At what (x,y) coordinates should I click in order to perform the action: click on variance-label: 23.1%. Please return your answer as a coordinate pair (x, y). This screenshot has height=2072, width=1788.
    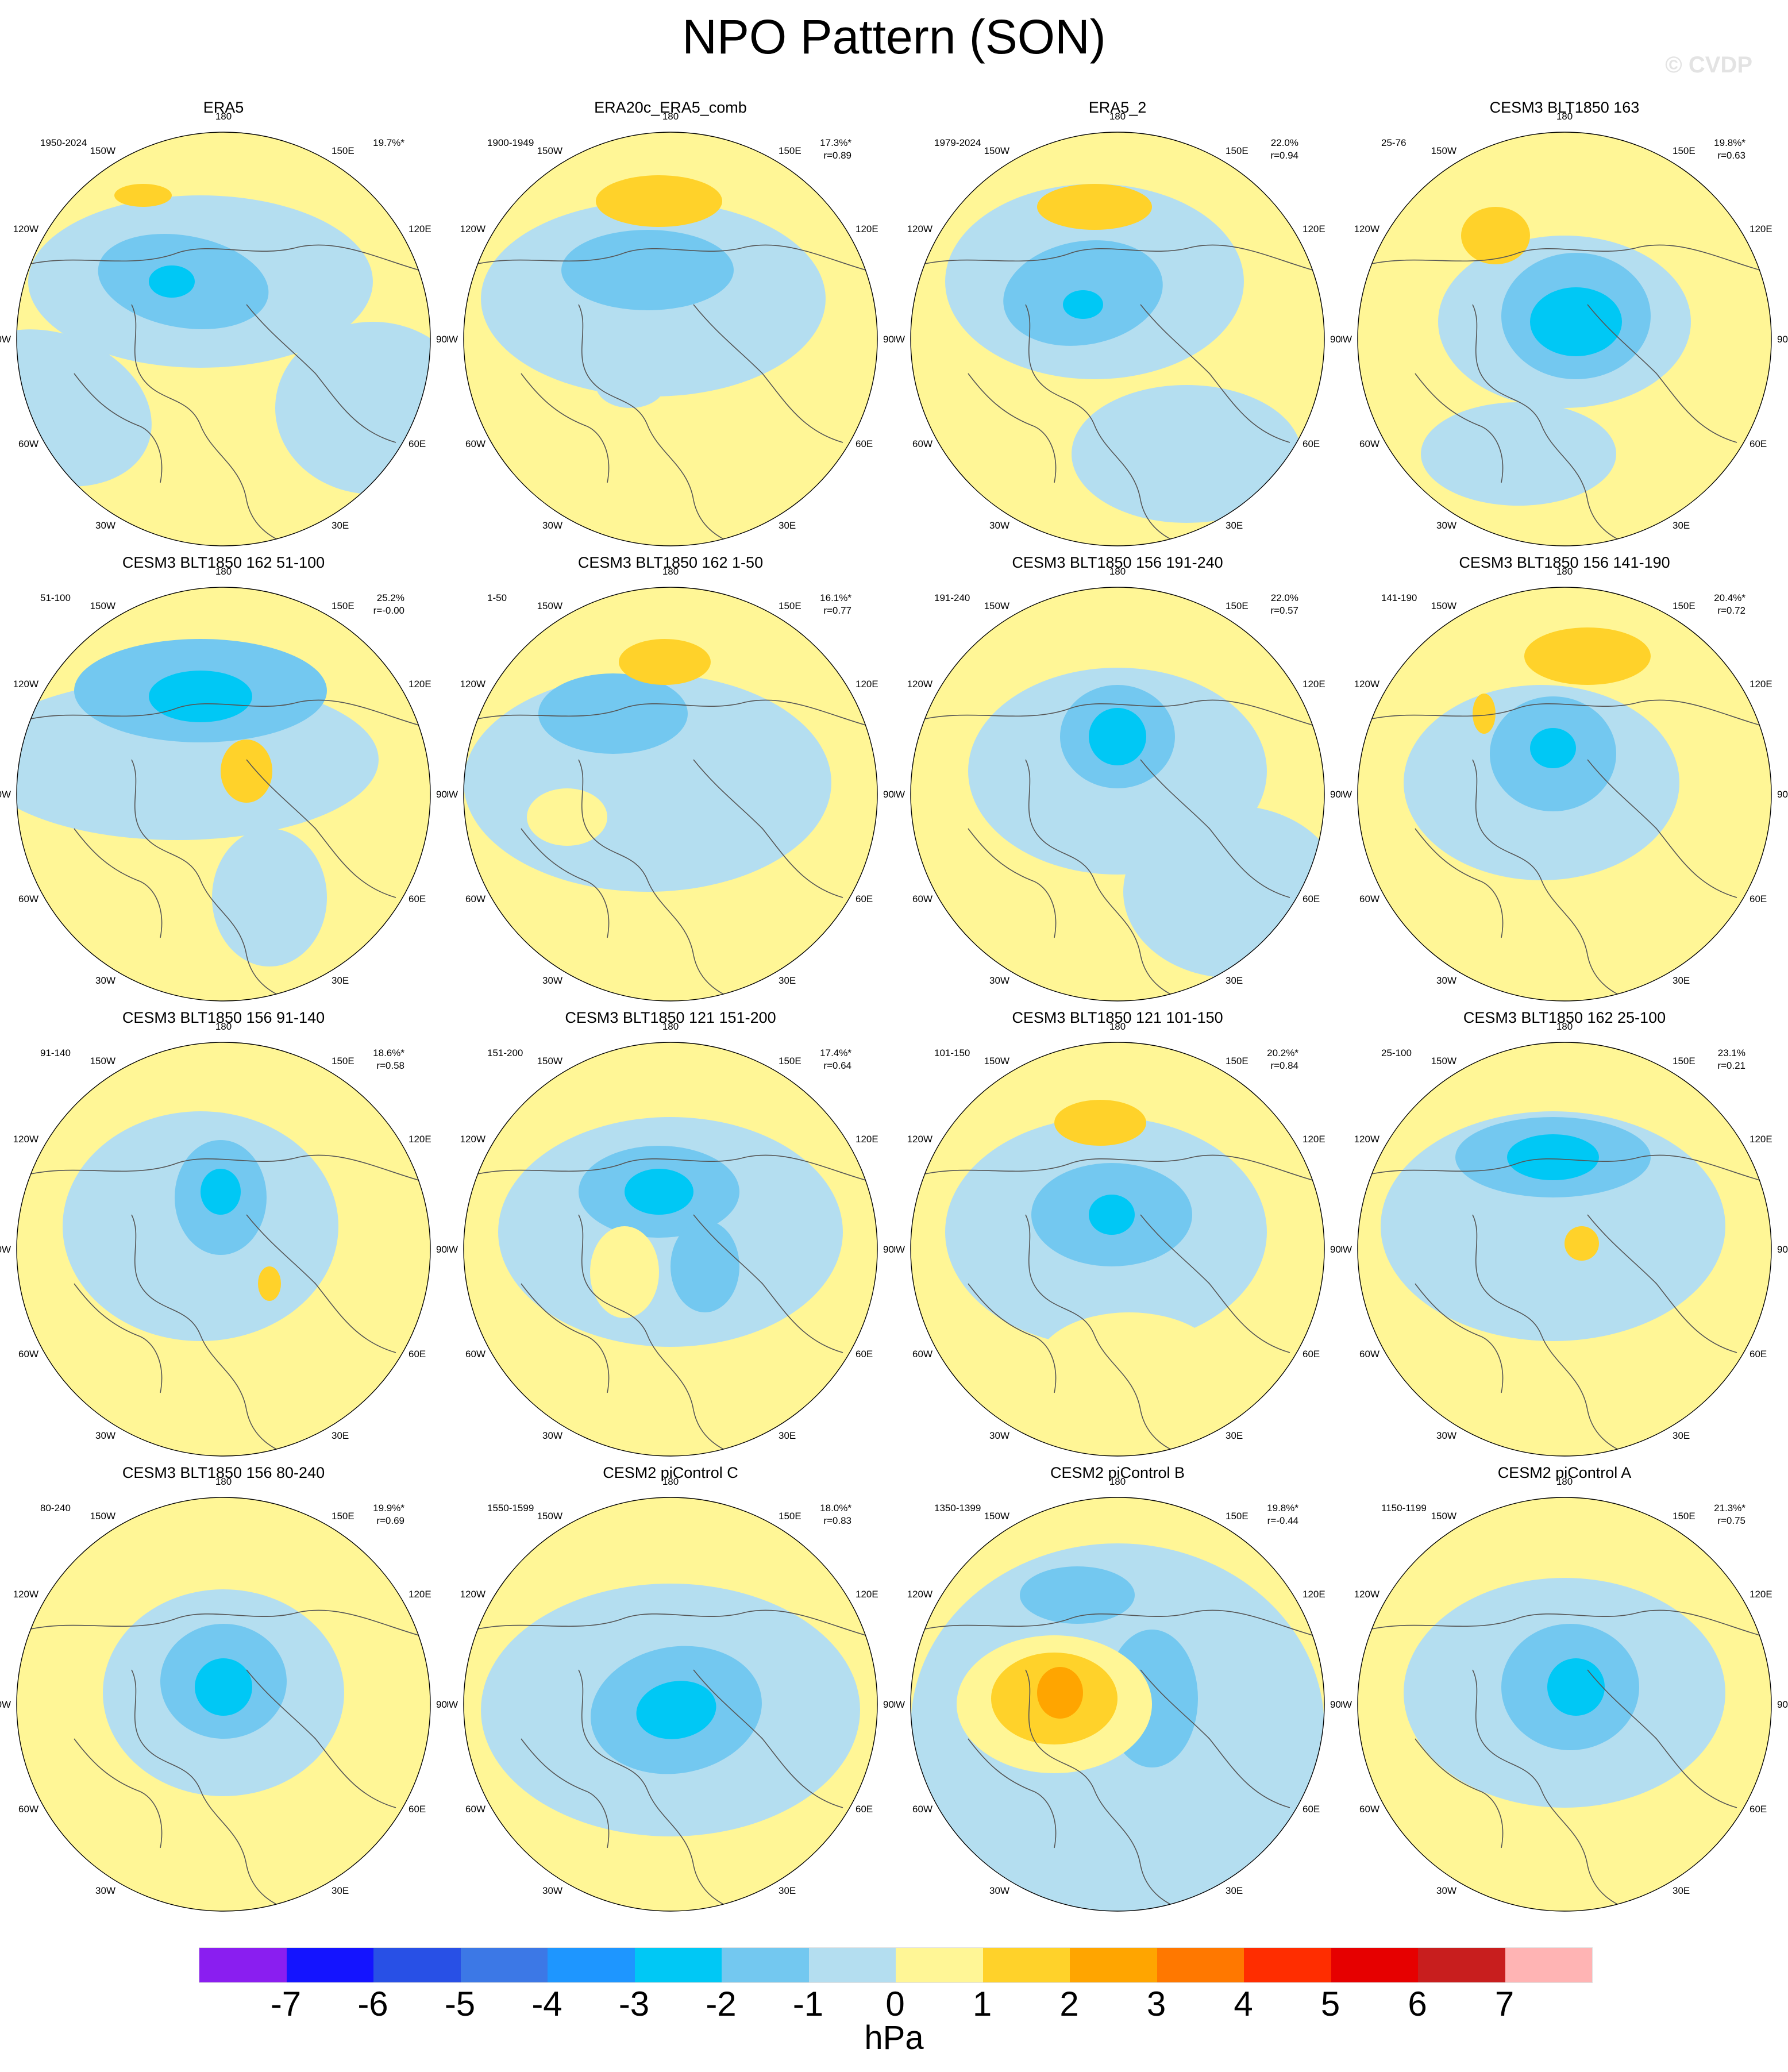
    Looking at the image, I should click on (1731, 1052).